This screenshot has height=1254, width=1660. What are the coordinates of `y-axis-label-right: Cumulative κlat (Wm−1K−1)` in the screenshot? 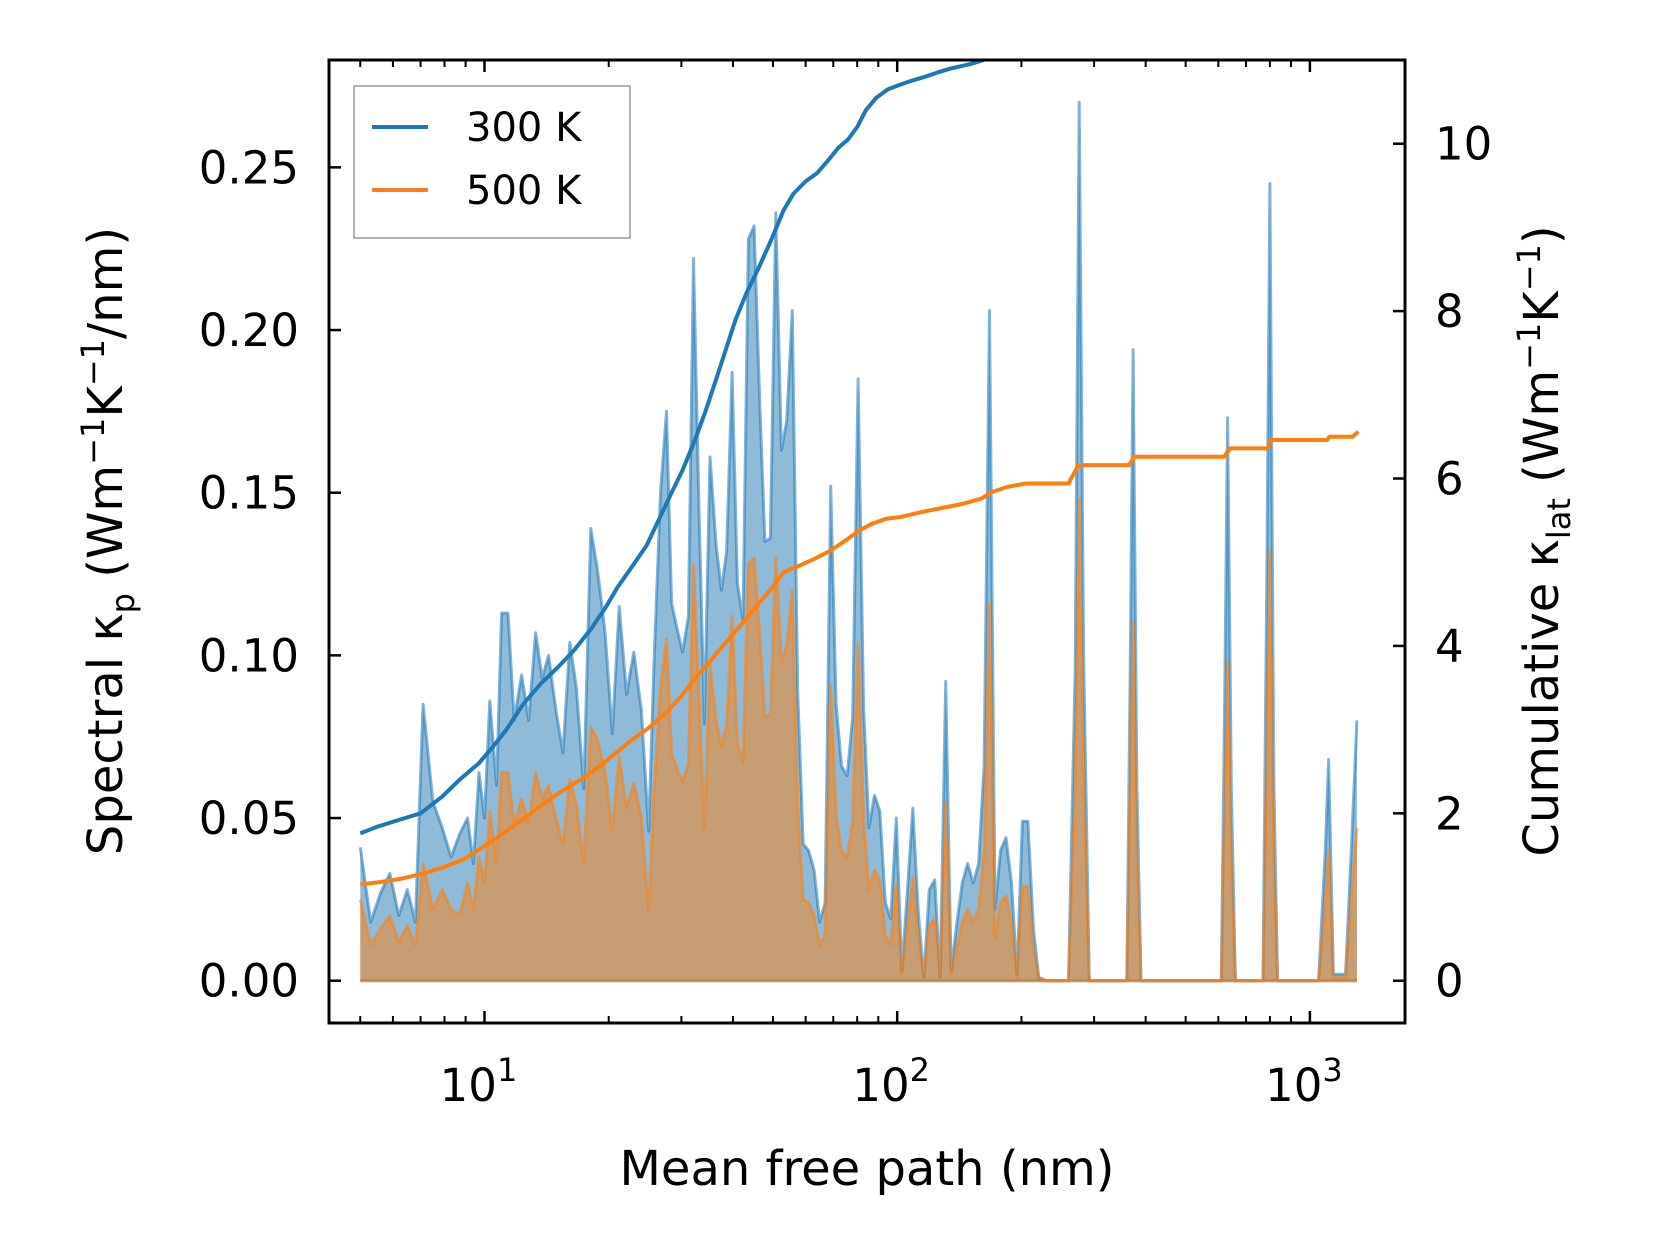 It's located at (1544, 540).